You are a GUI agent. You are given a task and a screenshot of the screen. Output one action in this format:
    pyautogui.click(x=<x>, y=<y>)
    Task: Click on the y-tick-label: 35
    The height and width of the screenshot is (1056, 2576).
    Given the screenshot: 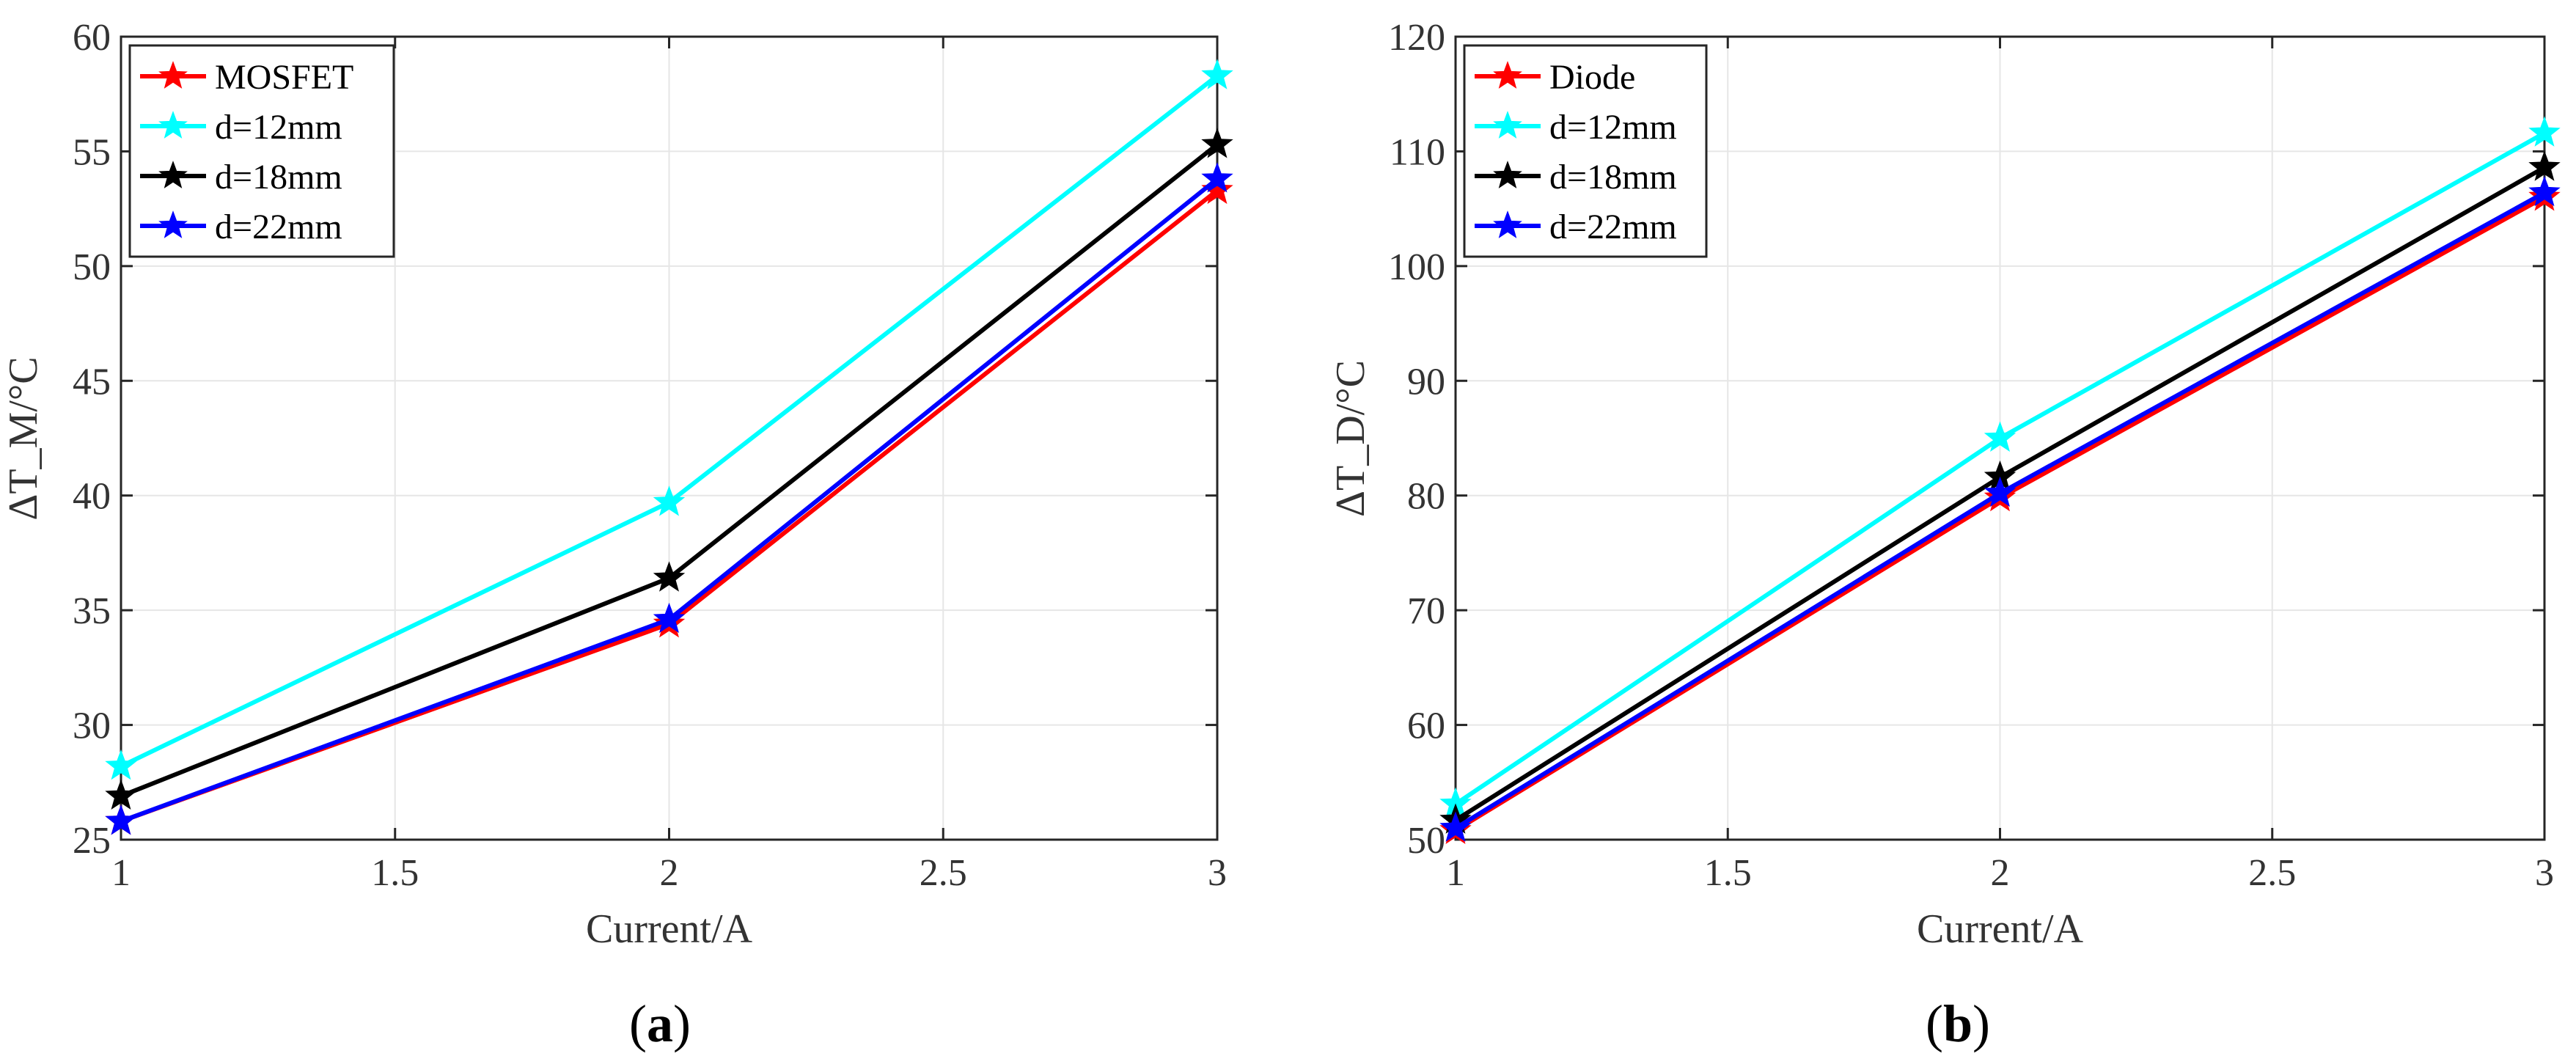 What is the action you would take?
    pyautogui.click(x=92, y=611)
    